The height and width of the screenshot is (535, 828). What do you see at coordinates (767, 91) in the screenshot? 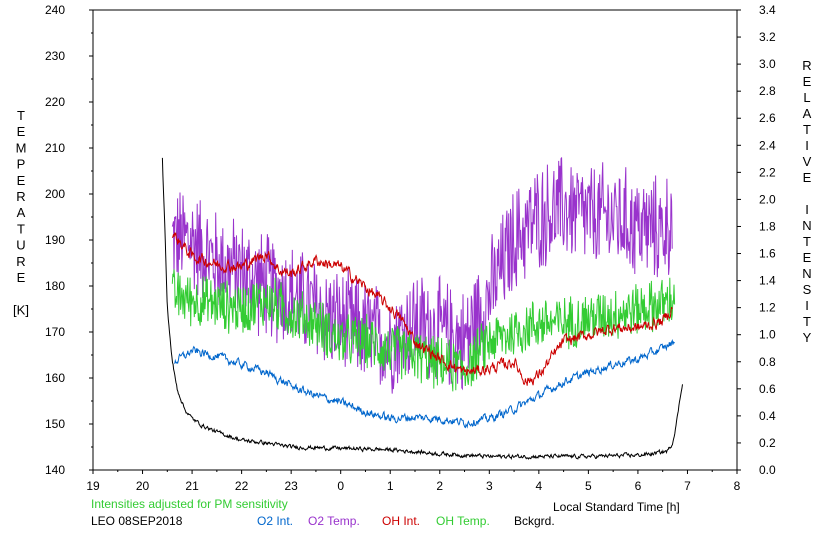
I see `y-right-tick-label: 2.8` at bounding box center [767, 91].